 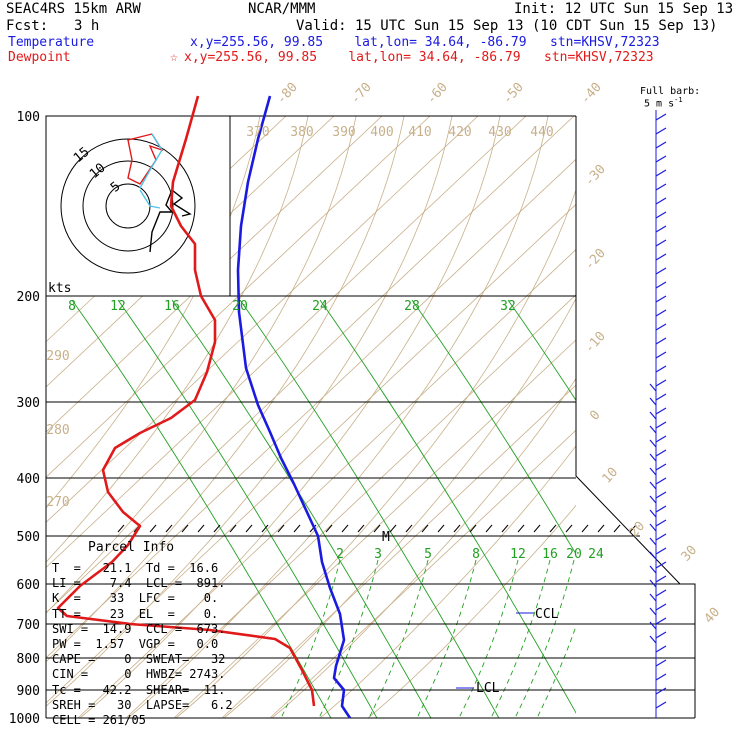 What do you see at coordinates (595, 259) in the screenshot?
I see `isotherm-label: -20` at bounding box center [595, 259].